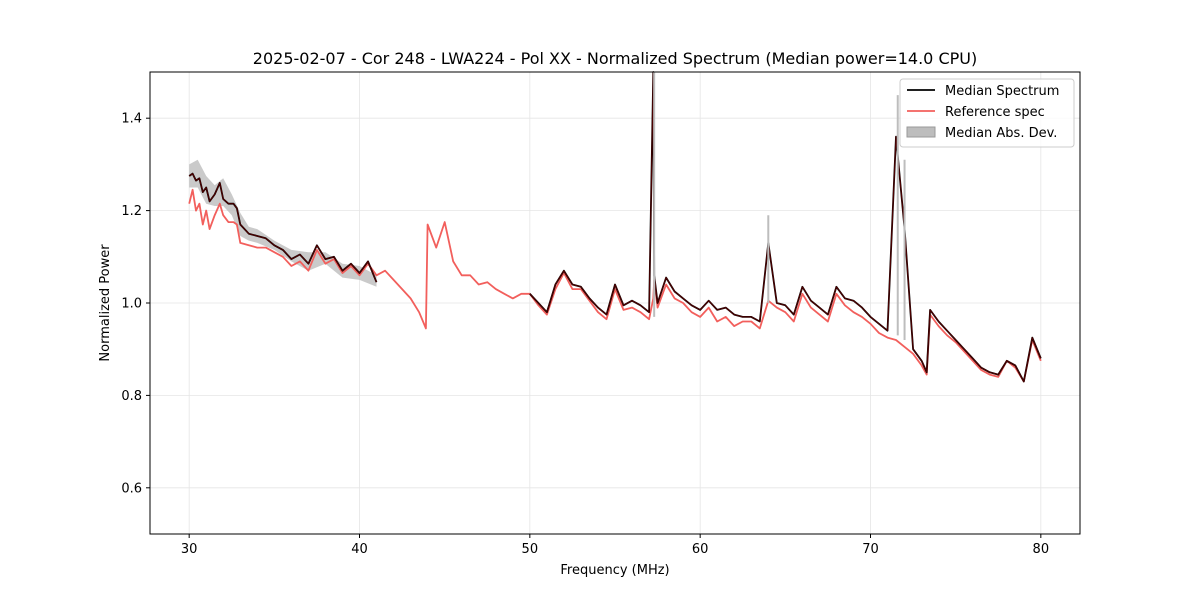  Describe the element at coordinates (1002, 91) in the screenshot. I see `legend-median-label: Median Spectrum` at that location.